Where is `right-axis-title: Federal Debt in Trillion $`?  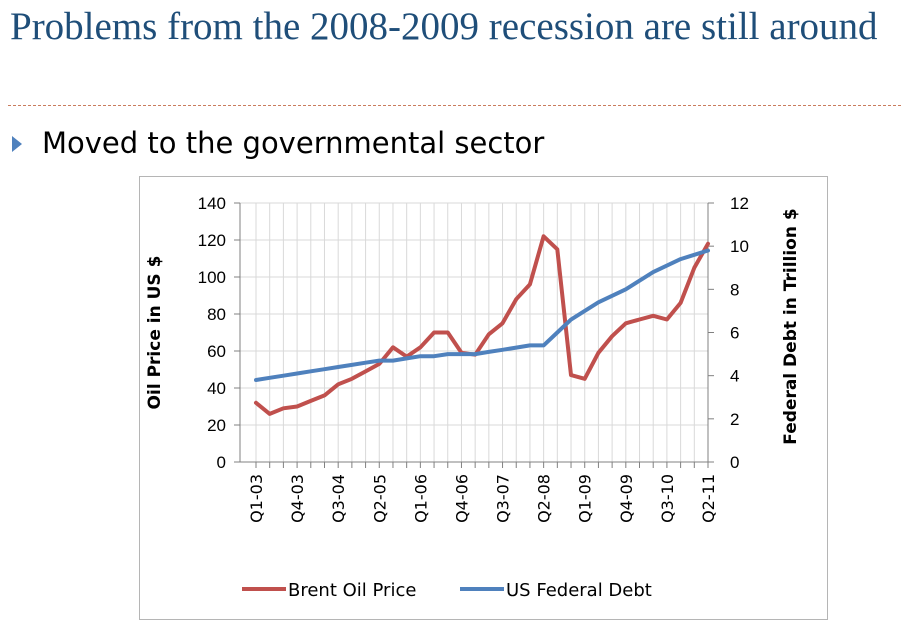 right-axis-title: Federal Debt in Trillion $ is located at coordinates (791, 326).